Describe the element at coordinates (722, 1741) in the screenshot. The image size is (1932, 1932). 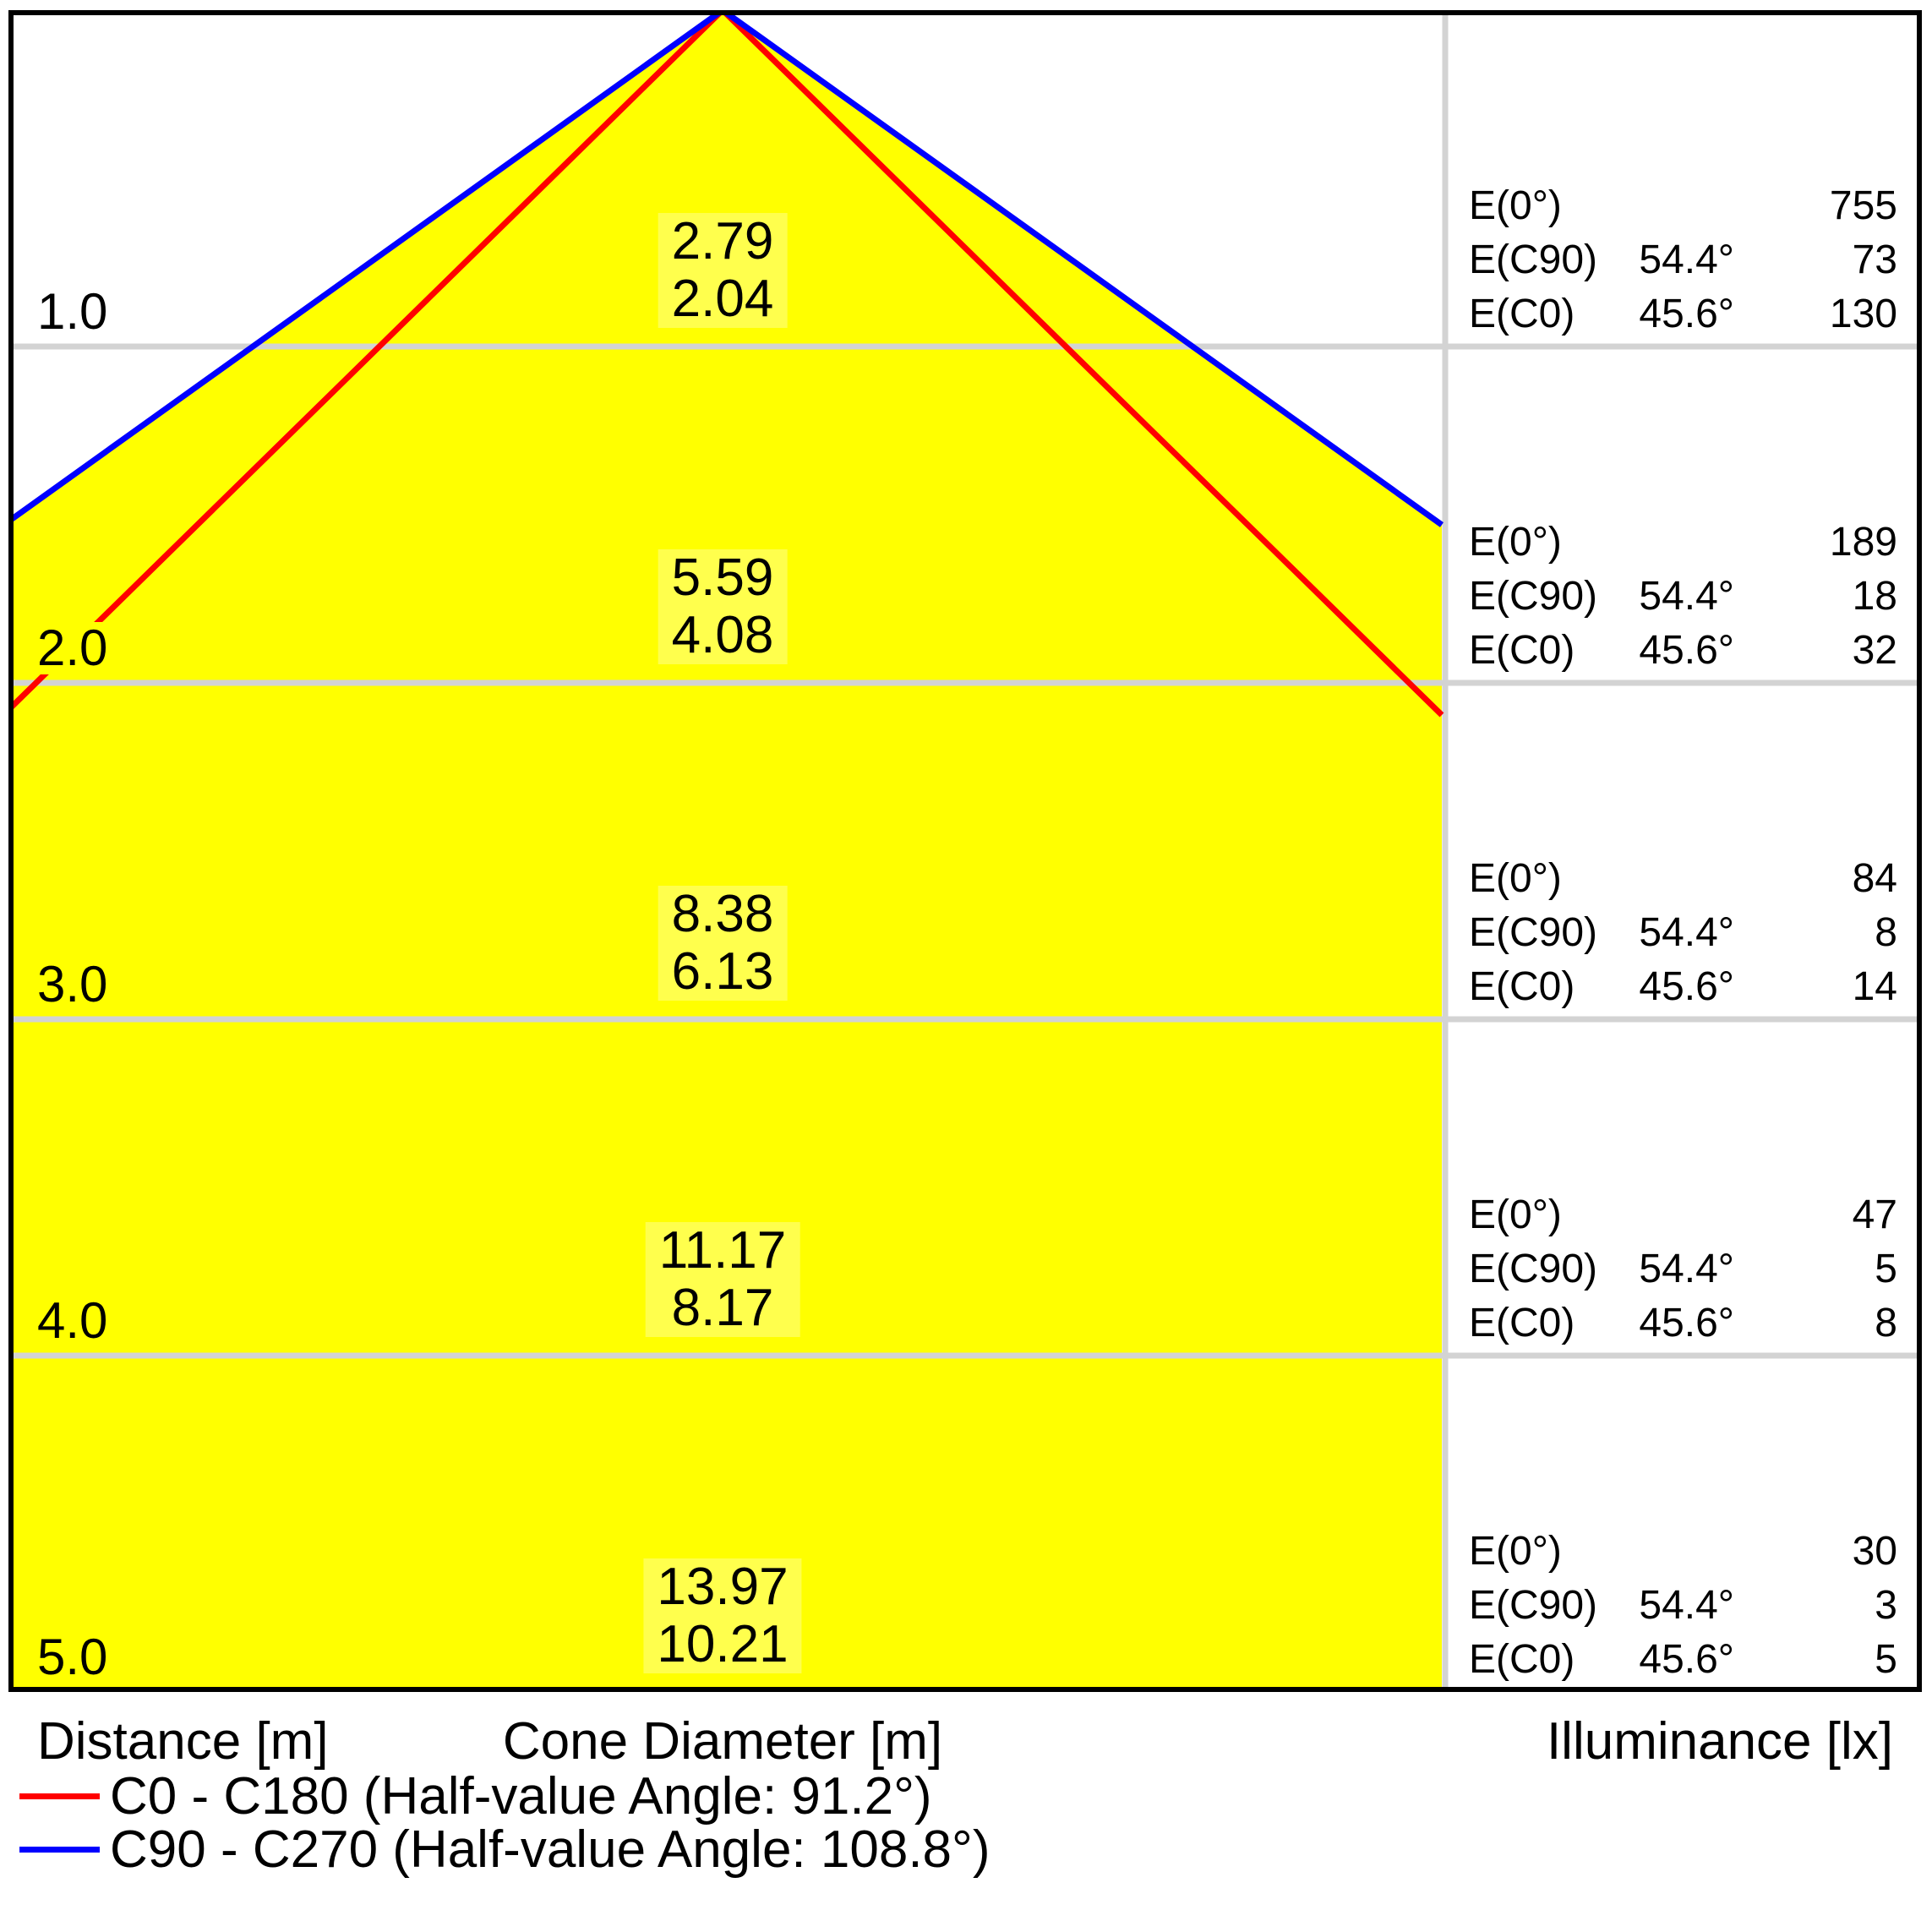
I see `cone-diameter-axis-label: Cone Diameter [m]` at that location.